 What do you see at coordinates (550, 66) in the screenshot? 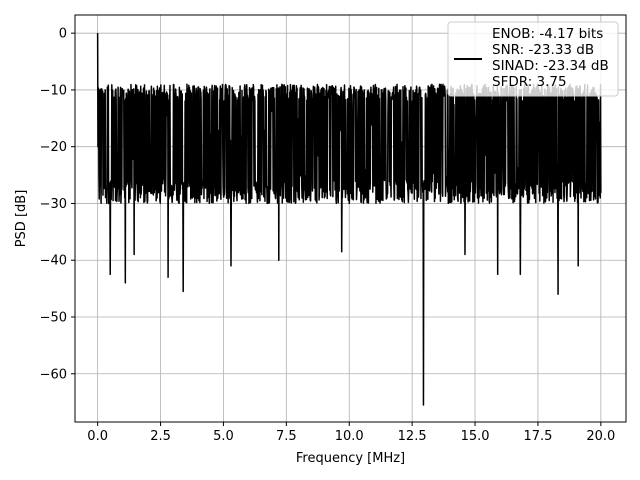
I see `legend-sinad: SINAD: -23.34 dB` at bounding box center [550, 66].